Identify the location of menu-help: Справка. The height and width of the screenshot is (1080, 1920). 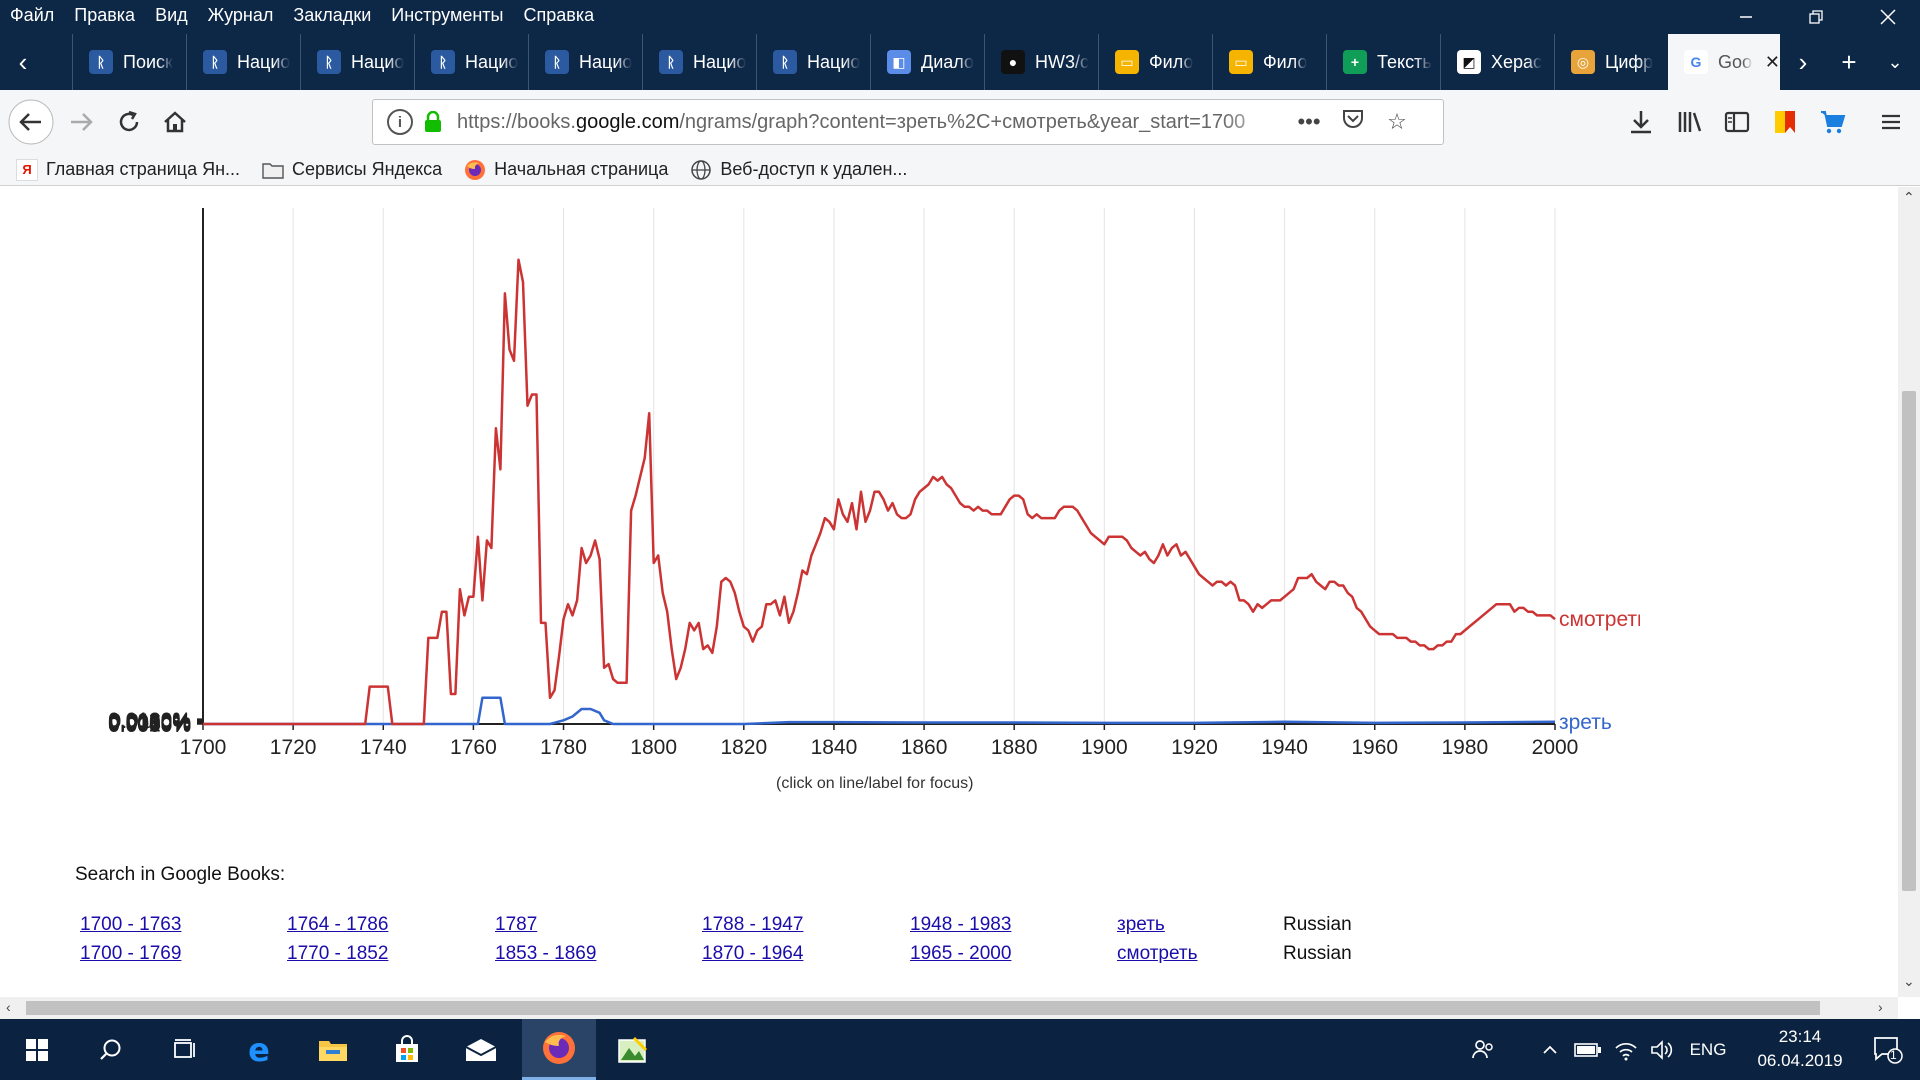
(559, 14).